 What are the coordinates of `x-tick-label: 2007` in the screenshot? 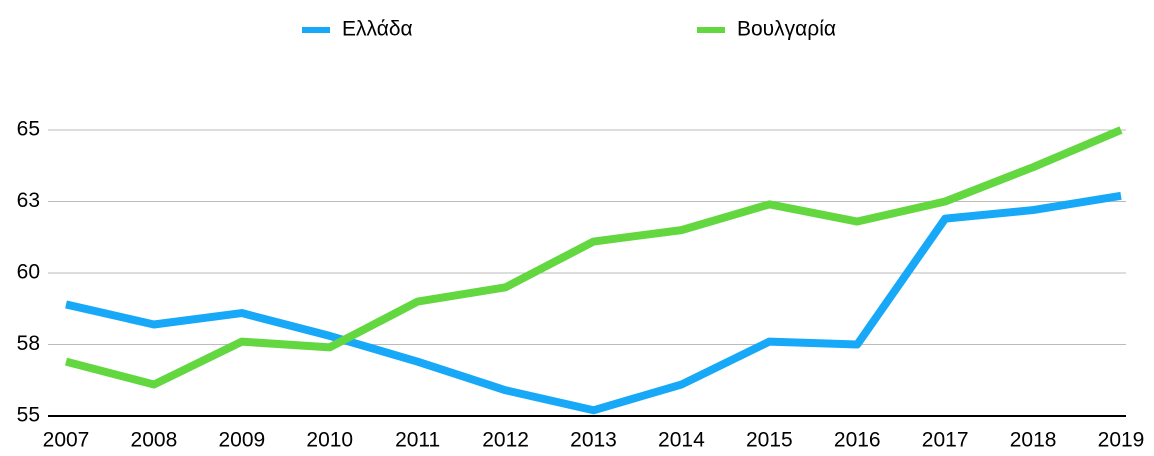 It's located at (66, 440).